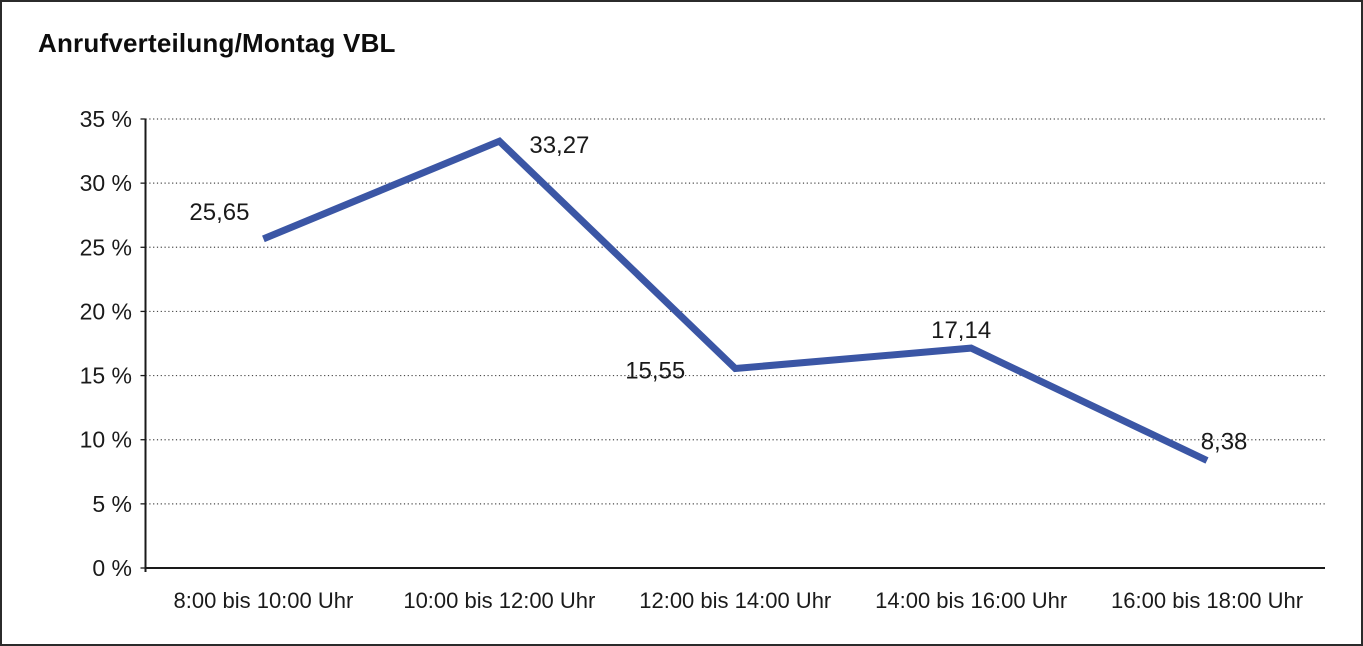 The image size is (1363, 646). Describe the element at coordinates (1224, 441) in the screenshot. I see `data-label: 8,38` at that location.